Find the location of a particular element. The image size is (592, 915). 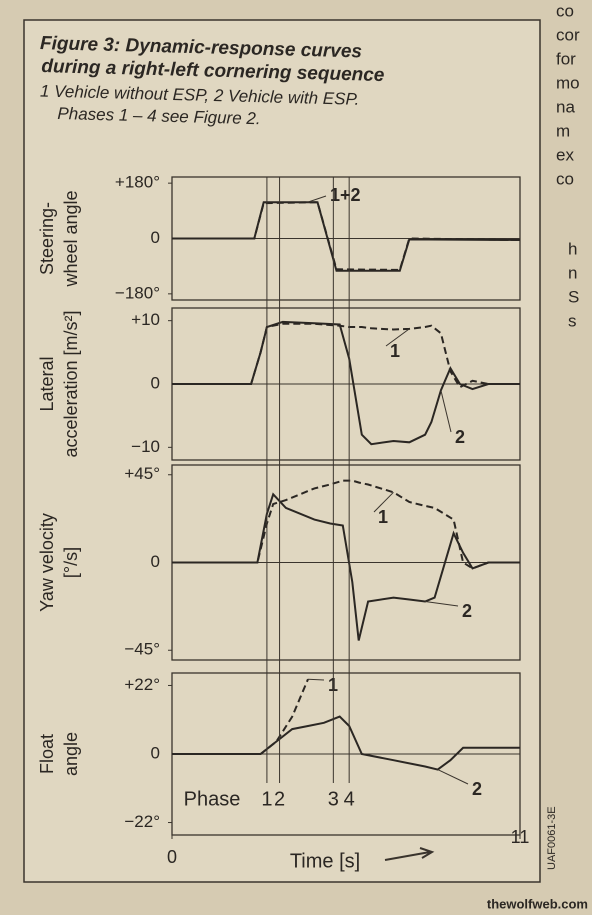

y-tick-label: −22° is located at coordinates (142, 821).